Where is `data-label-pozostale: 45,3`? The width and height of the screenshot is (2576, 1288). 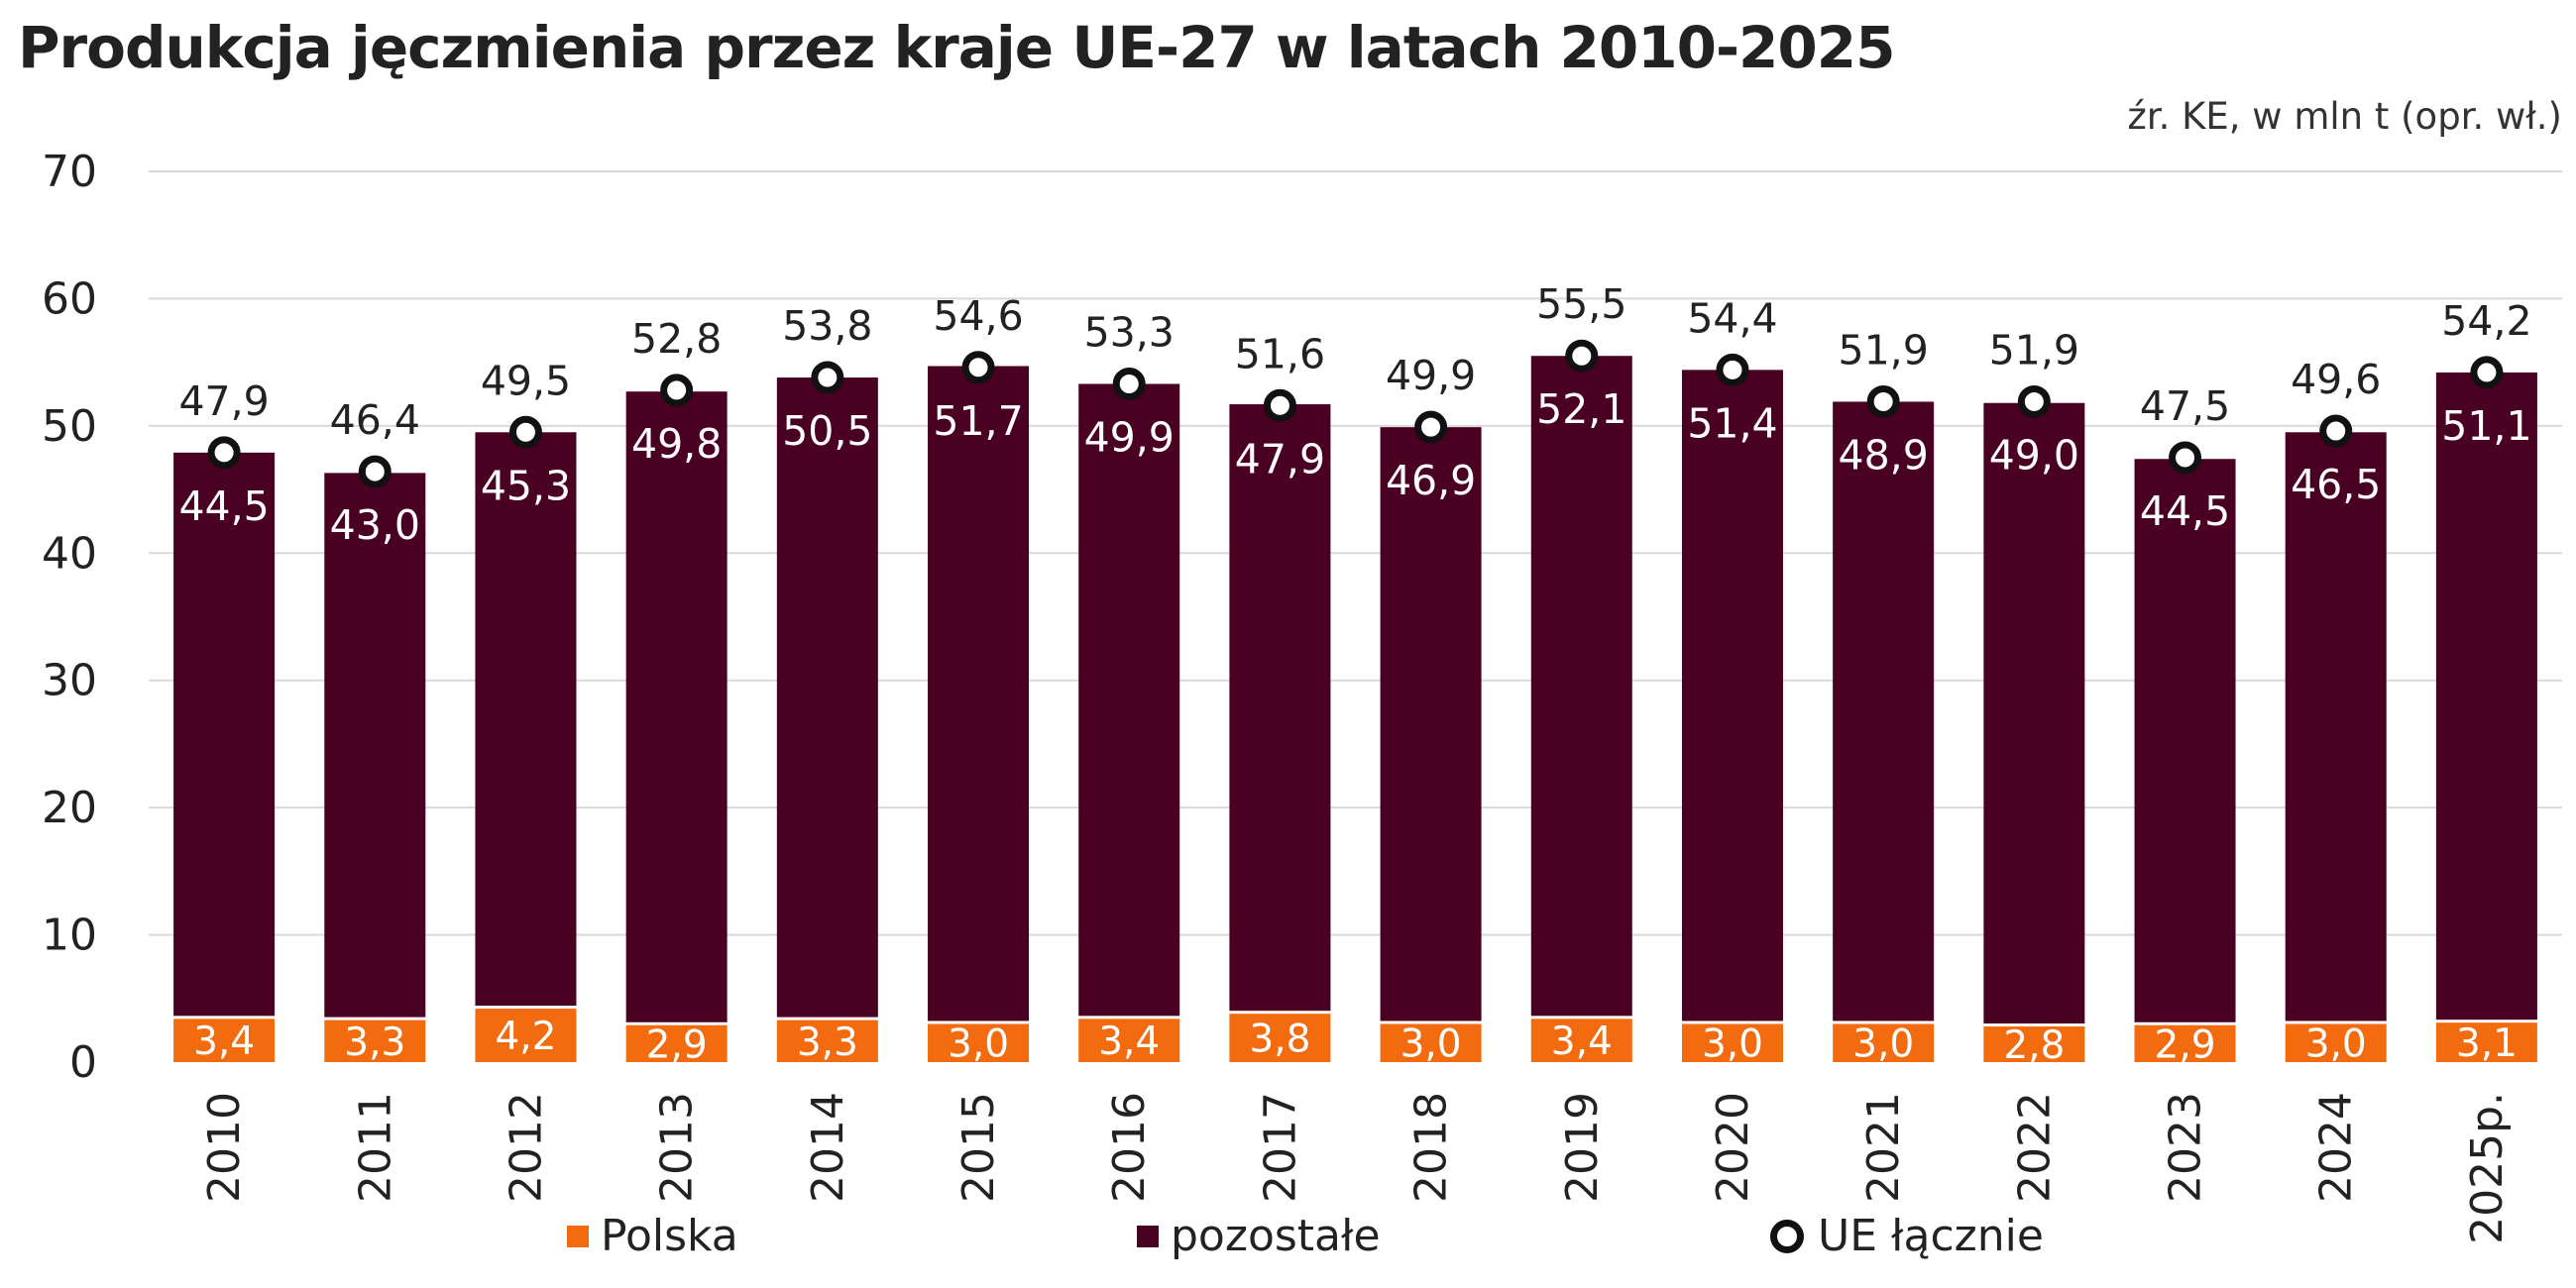 data-label-pozostale: 45,3 is located at coordinates (526, 485).